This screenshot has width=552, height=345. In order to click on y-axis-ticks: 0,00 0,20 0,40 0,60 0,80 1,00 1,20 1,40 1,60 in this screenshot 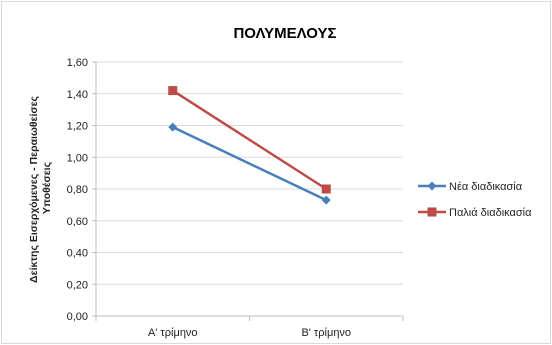, I will do `click(77, 190)`.